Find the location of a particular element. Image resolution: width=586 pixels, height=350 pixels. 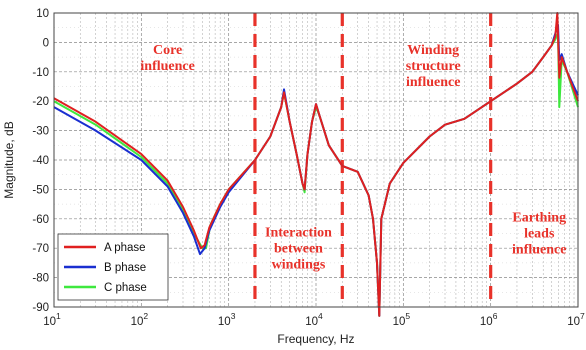

legend: A phase B phase C phase is located at coordinates (113, 267).